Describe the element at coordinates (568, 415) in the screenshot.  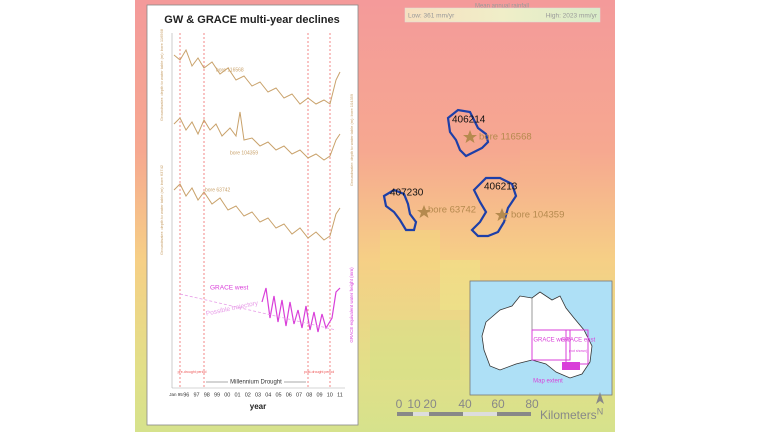
I see `scale-unit: Kilometers` at that location.